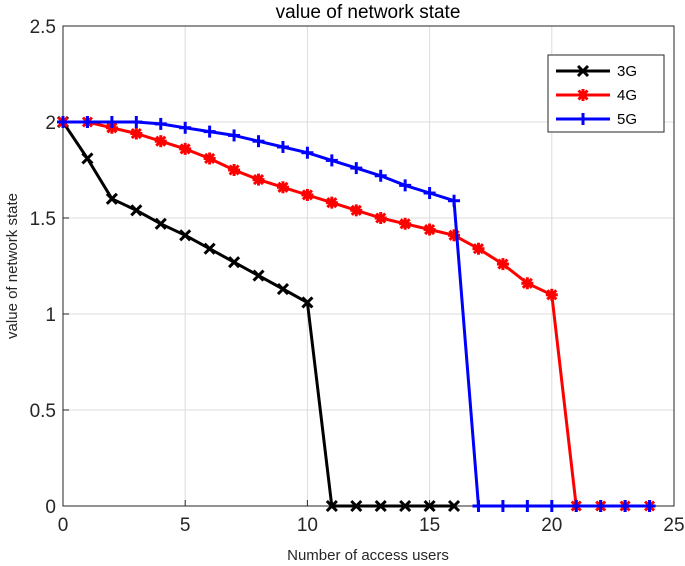 The height and width of the screenshot is (566, 685). I want to click on x-axis-title: Number of access users, so click(368, 555).